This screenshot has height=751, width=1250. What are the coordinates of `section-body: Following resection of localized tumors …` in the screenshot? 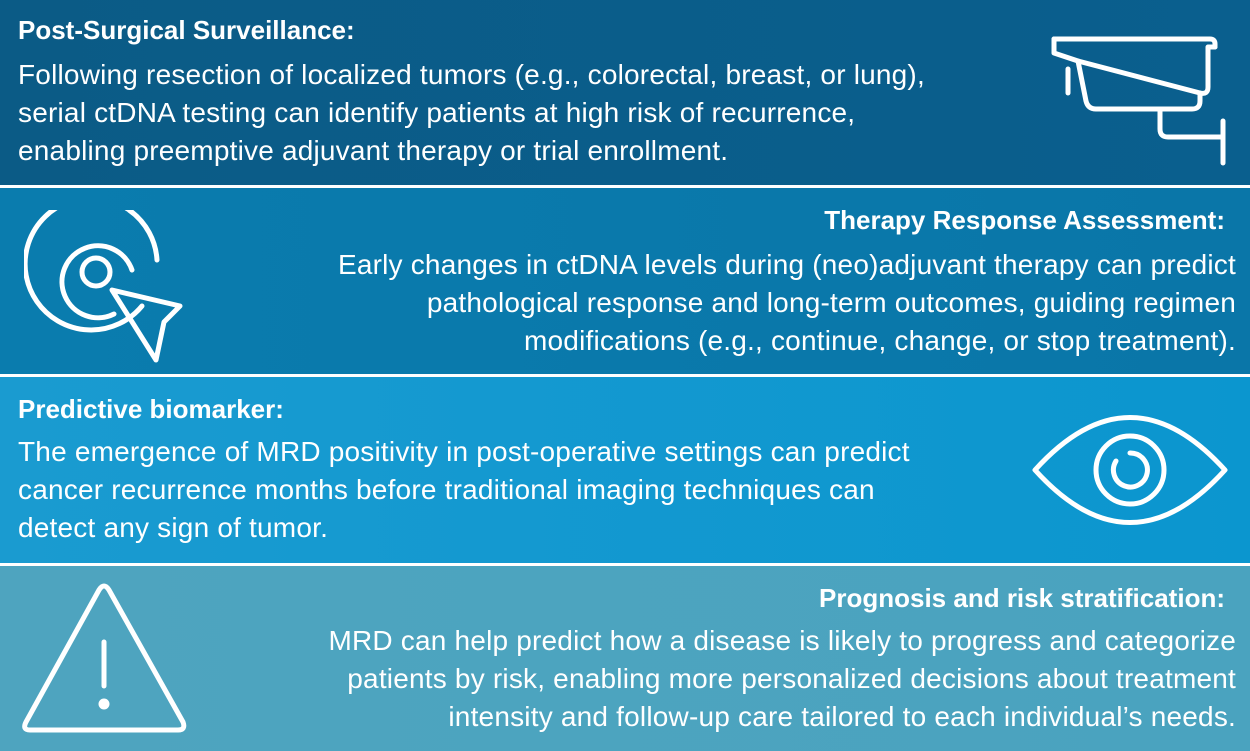 It's located at (471, 113).